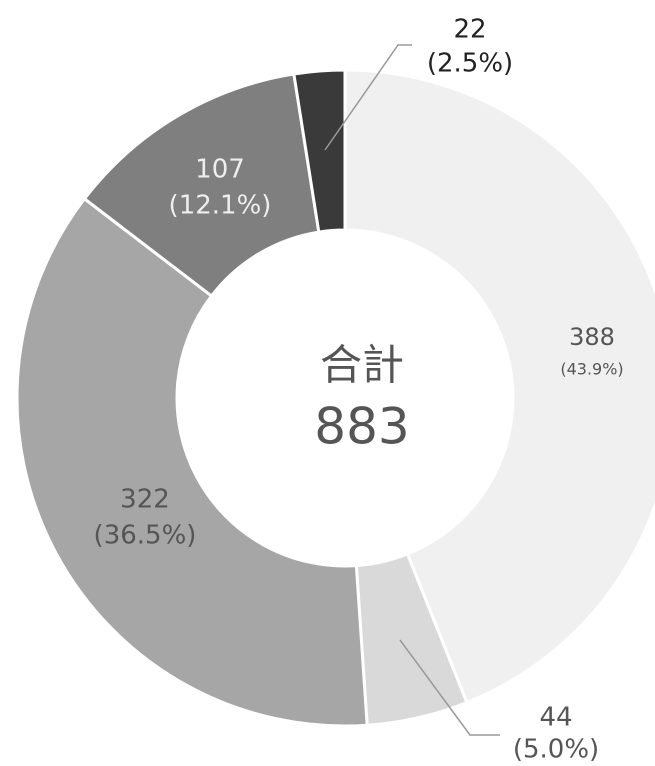 The width and height of the screenshot is (655, 766). What do you see at coordinates (145, 536) in the screenshot?
I see `percent-label: (36.5%)` at bounding box center [145, 536].